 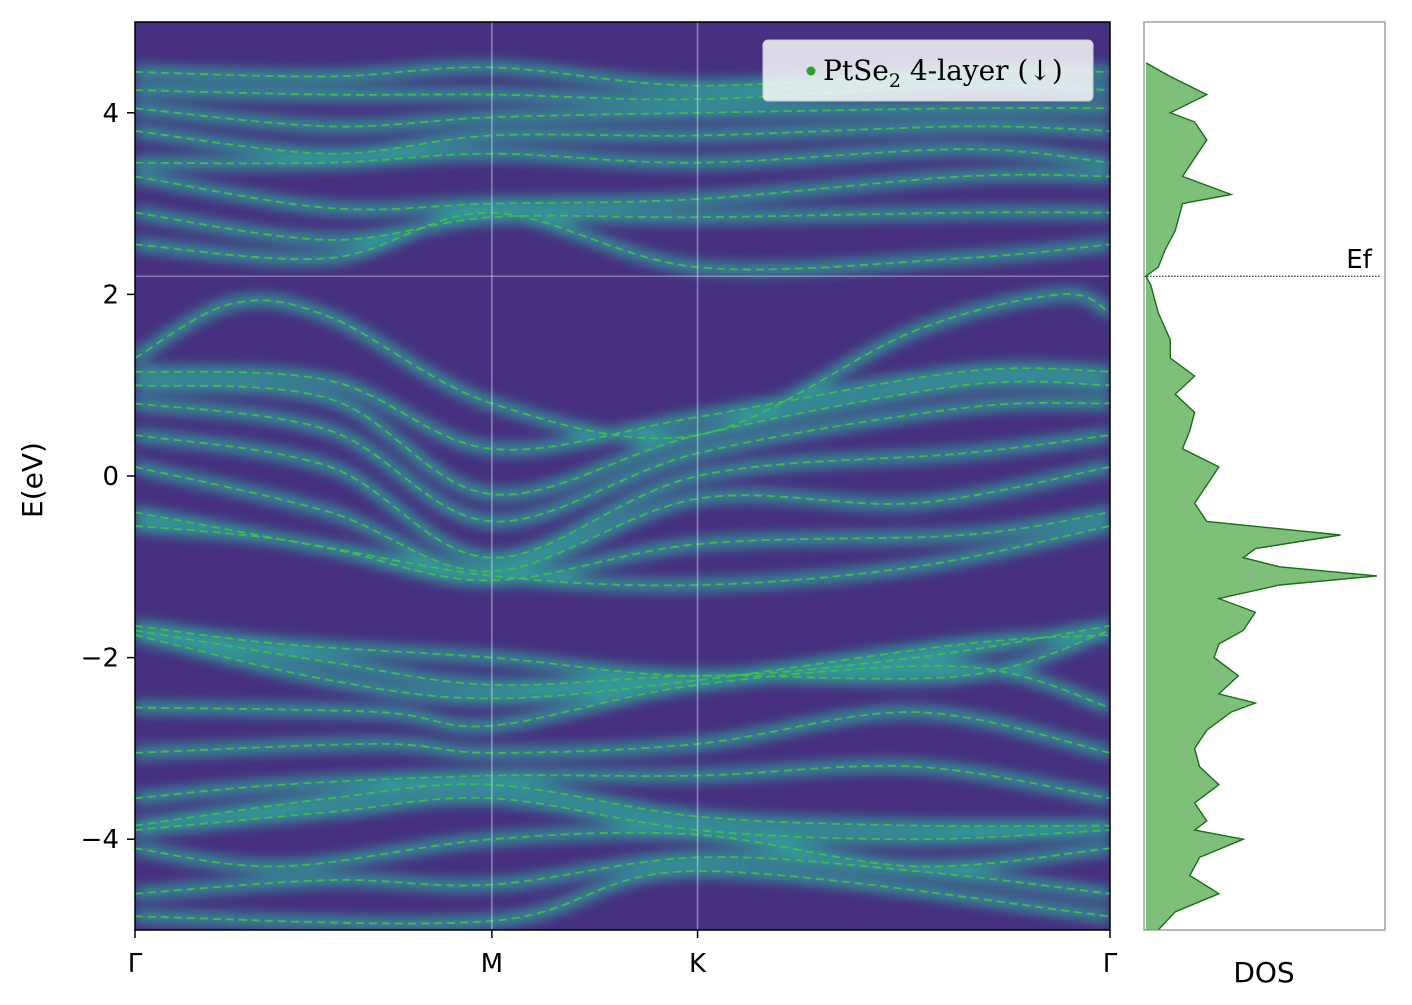 I want to click on y-tick-label-2: 0, so click(x=110, y=477).